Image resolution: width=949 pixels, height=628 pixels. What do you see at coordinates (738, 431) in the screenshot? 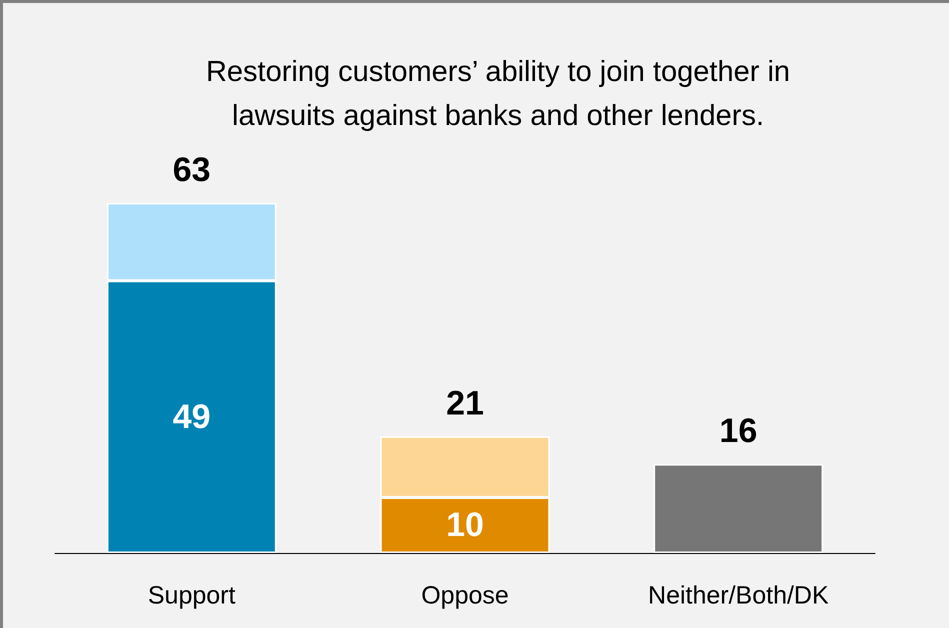
I see `total-label: 16` at bounding box center [738, 431].